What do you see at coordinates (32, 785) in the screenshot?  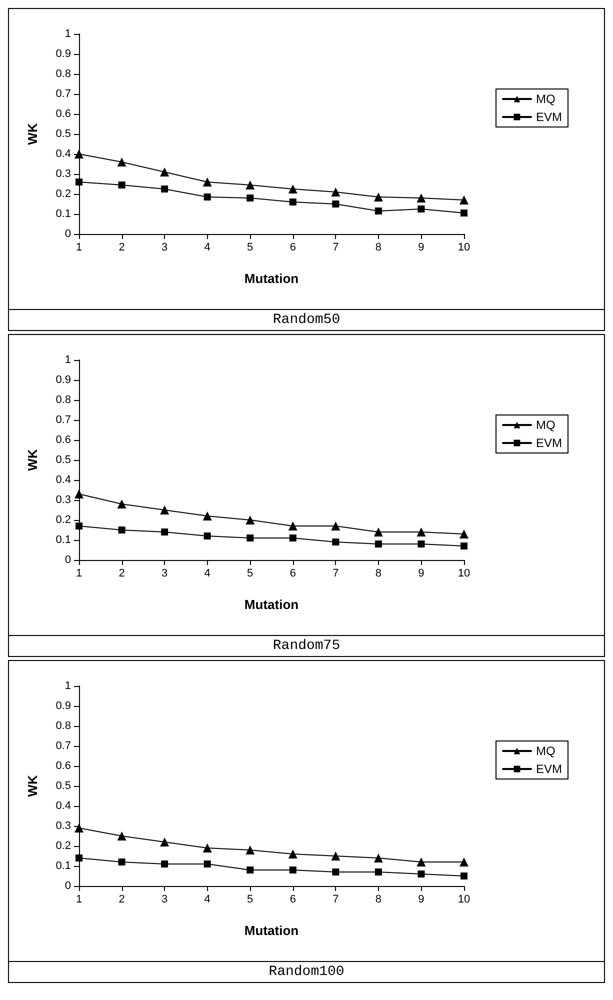 I see `y-axis-title: WK` at bounding box center [32, 785].